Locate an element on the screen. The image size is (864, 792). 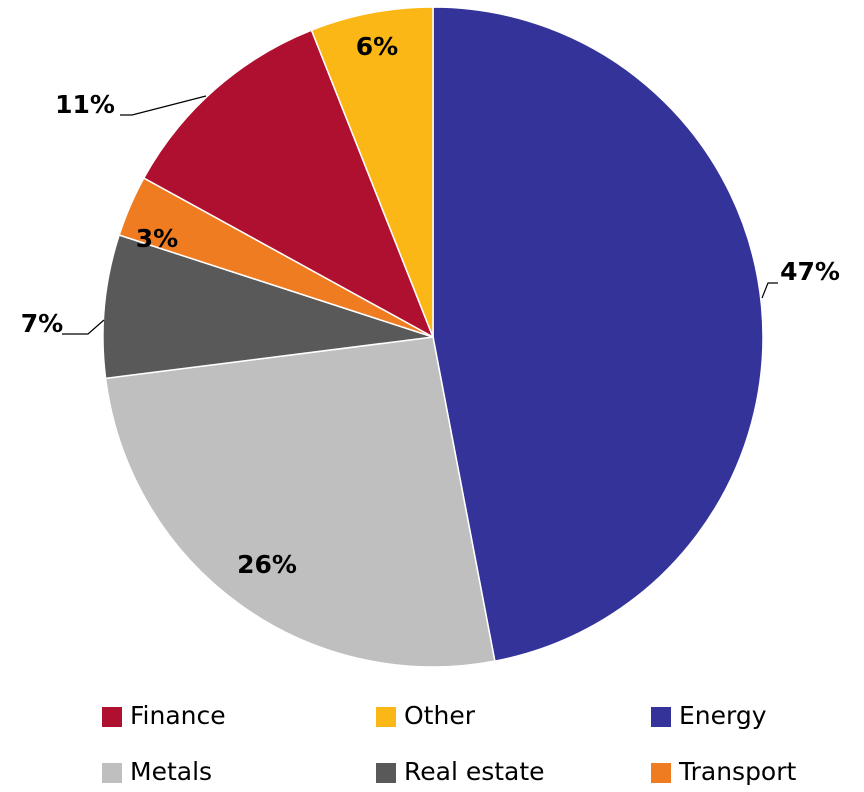
data-label: 6% is located at coordinates (377, 46).